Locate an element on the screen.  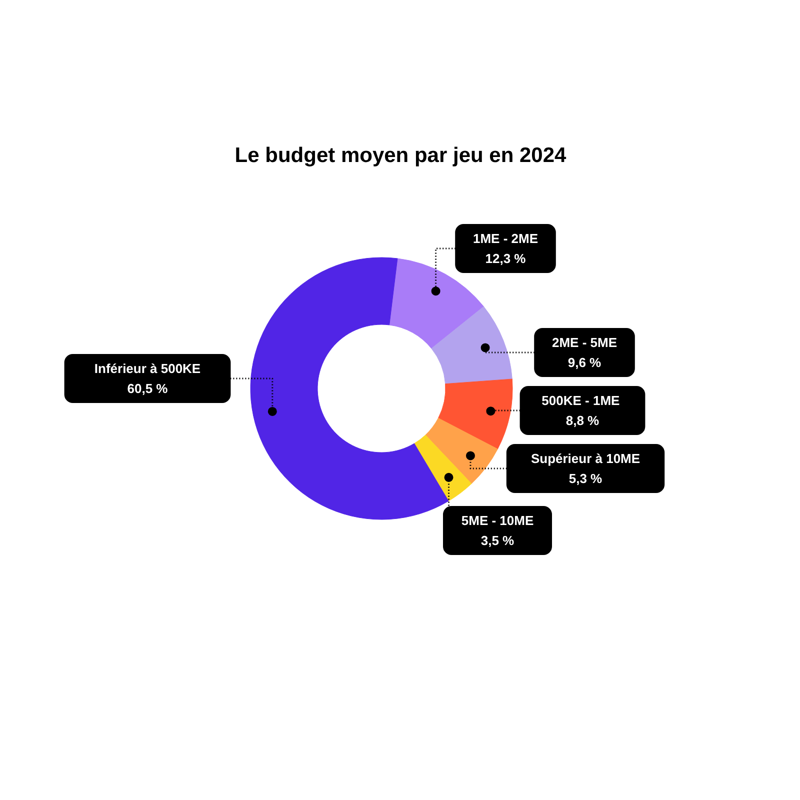
data-label: 9,6 % is located at coordinates (585, 362).